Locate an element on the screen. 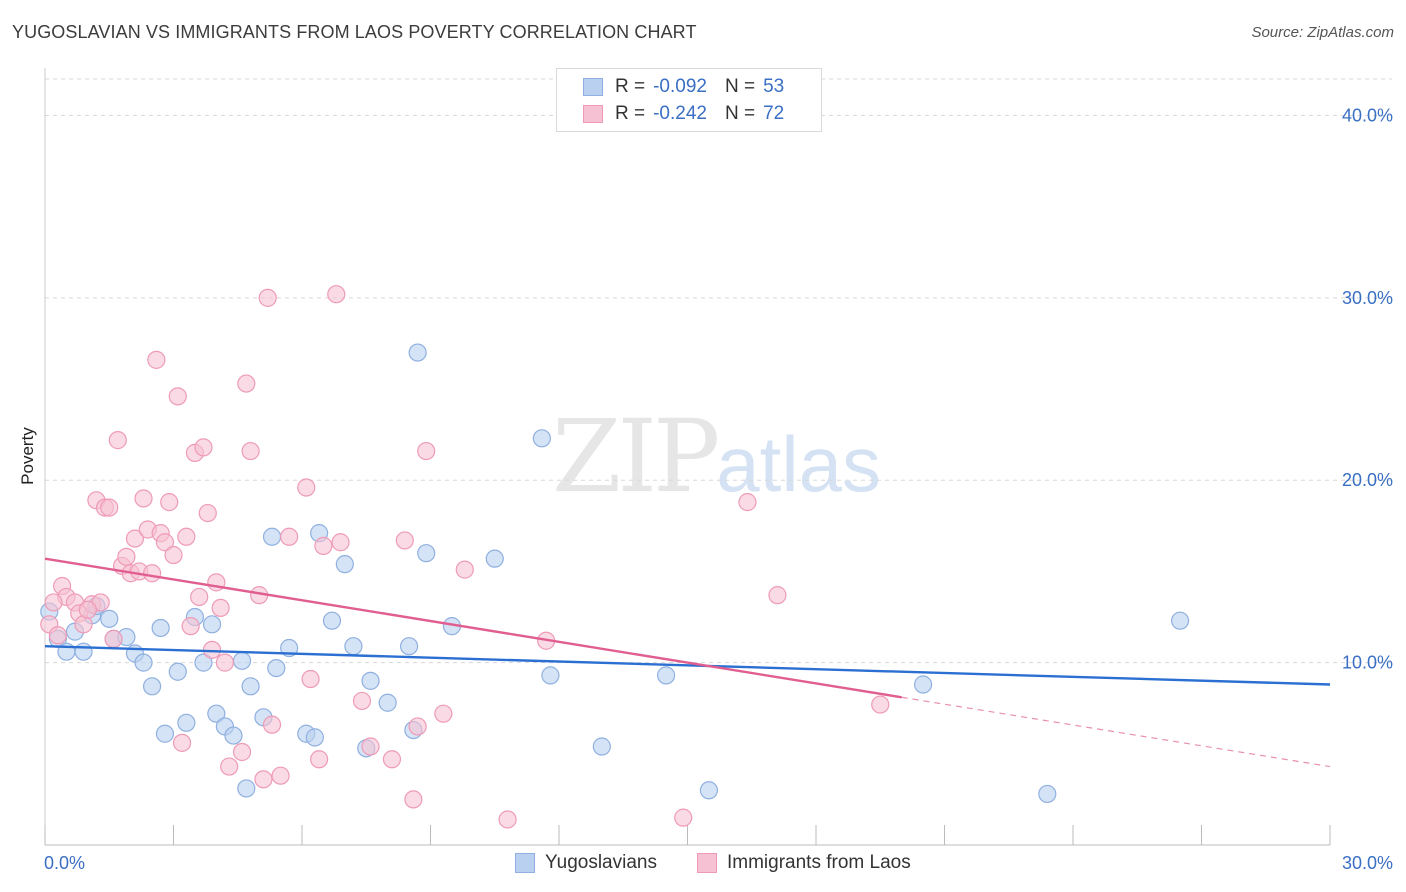 This screenshot has width=1406, height=892. y-tick-label: 40.0% is located at coordinates (1367, 115).